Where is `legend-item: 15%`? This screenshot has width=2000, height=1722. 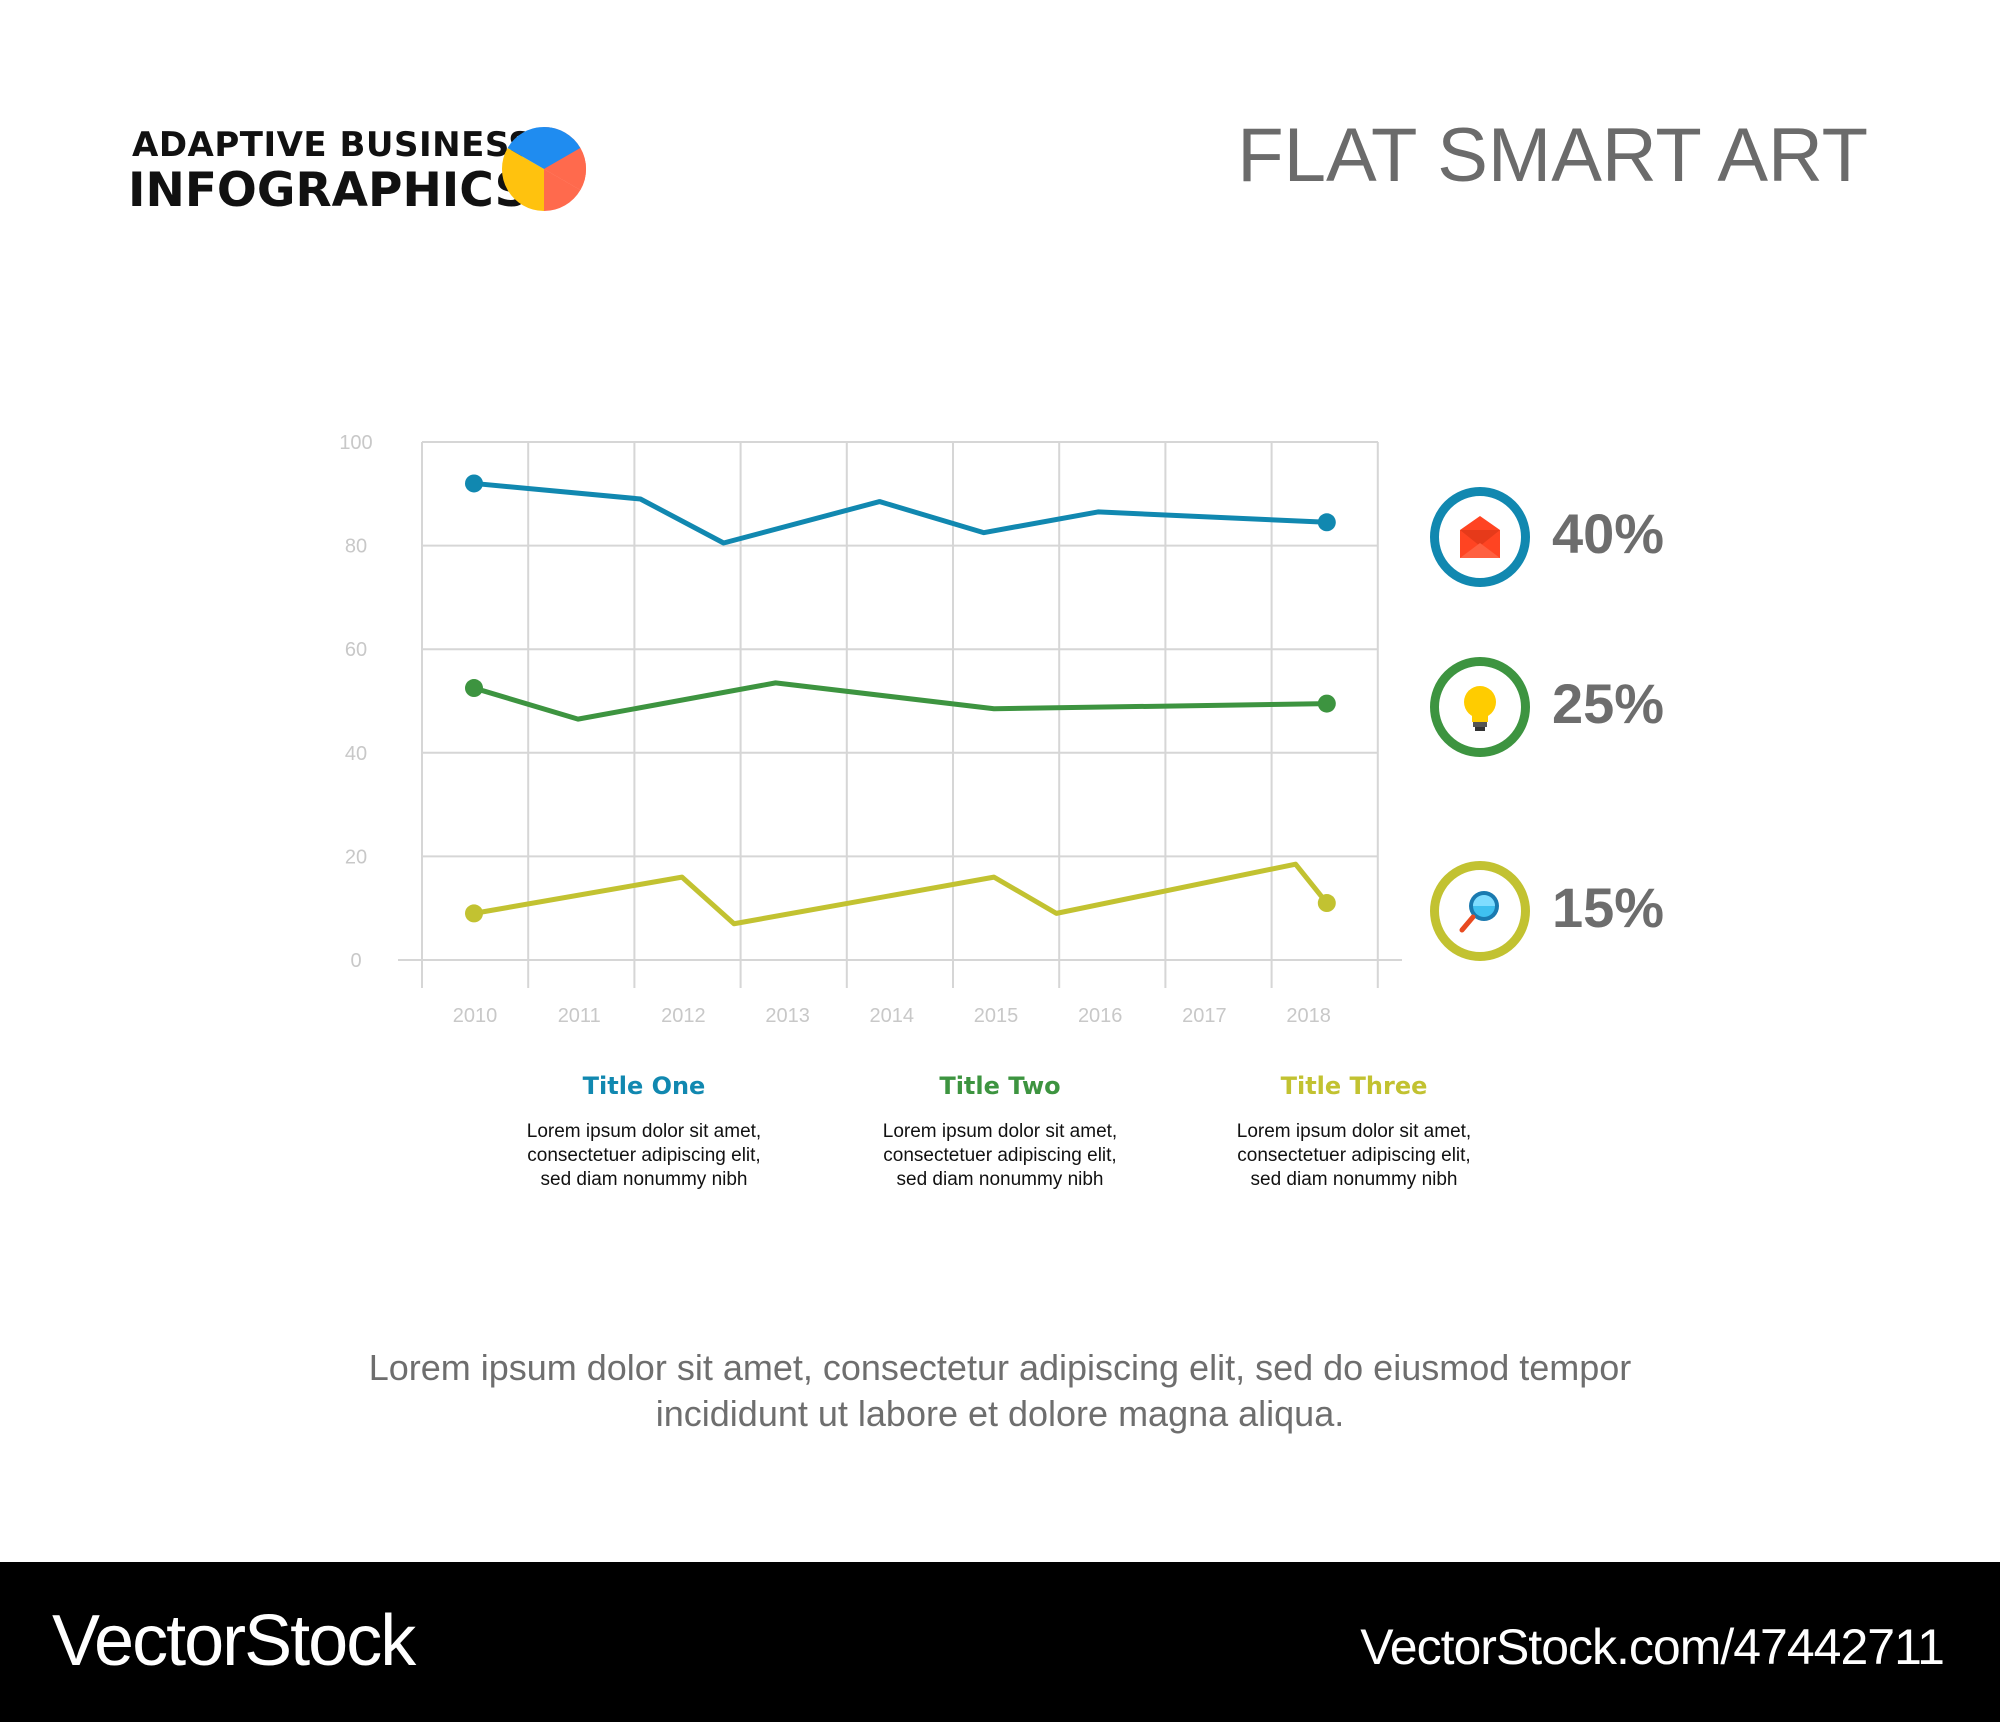
legend-item: 15% is located at coordinates (1620, 911).